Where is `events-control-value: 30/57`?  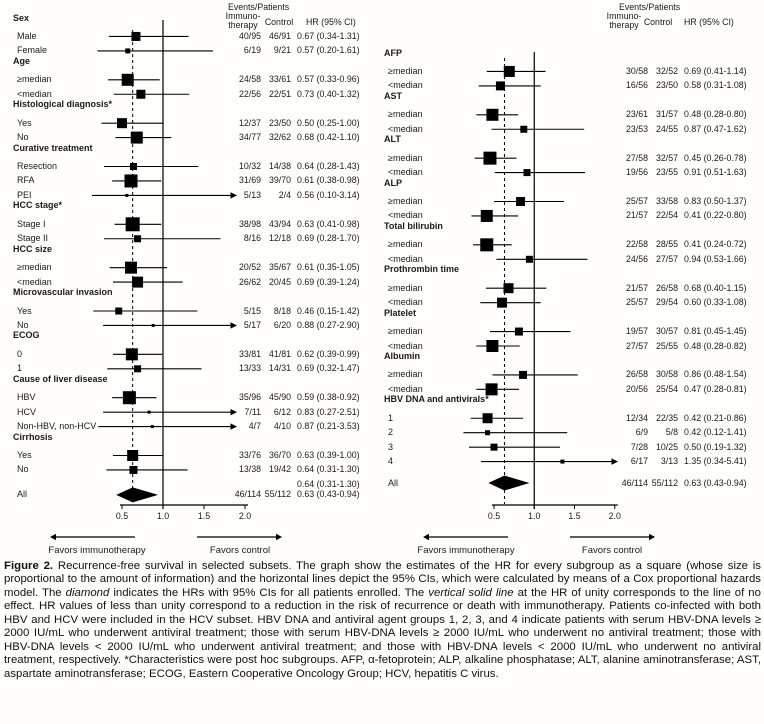
events-control-value: 30/57 is located at coordinates (666, 331).